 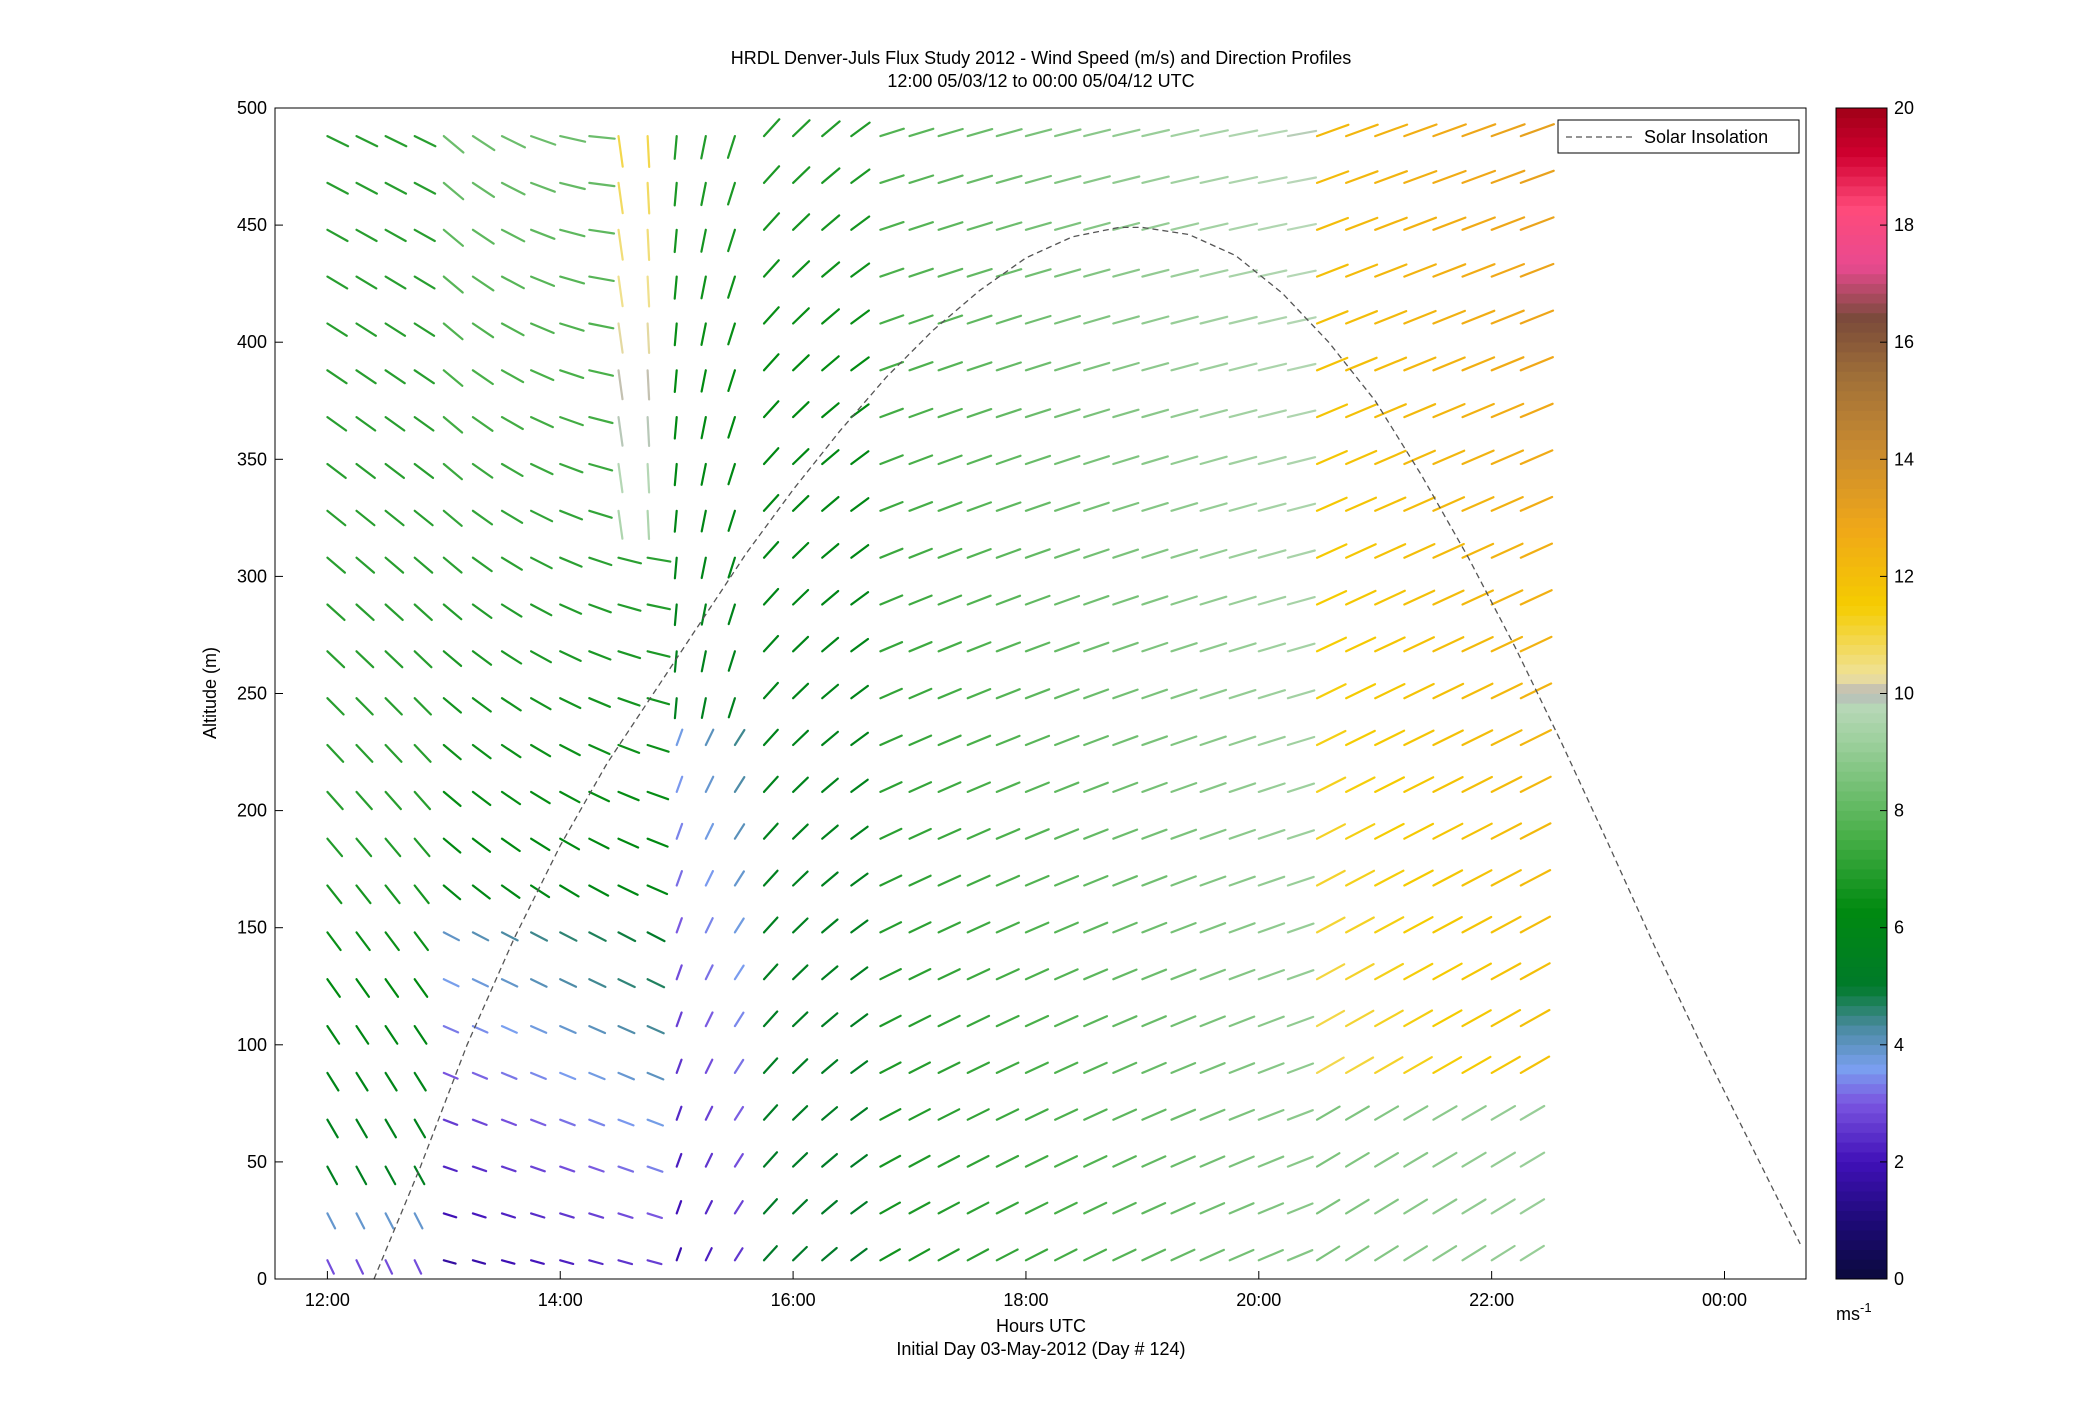 I want to click on colorbar-tick-label: 20, so click(x=1904, y=108).